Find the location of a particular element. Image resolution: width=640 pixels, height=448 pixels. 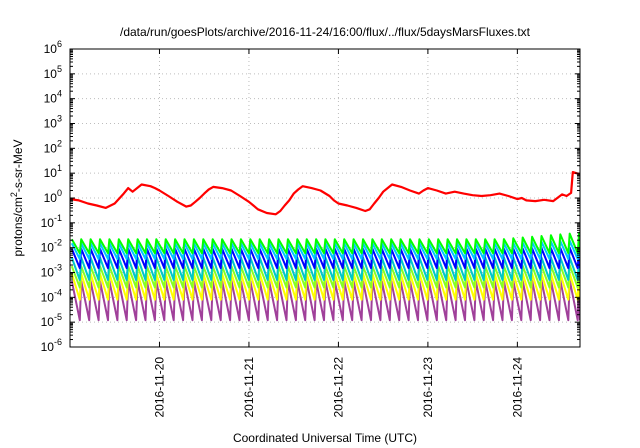

y-tick-label: 10² is located at coordinates (53, 146).